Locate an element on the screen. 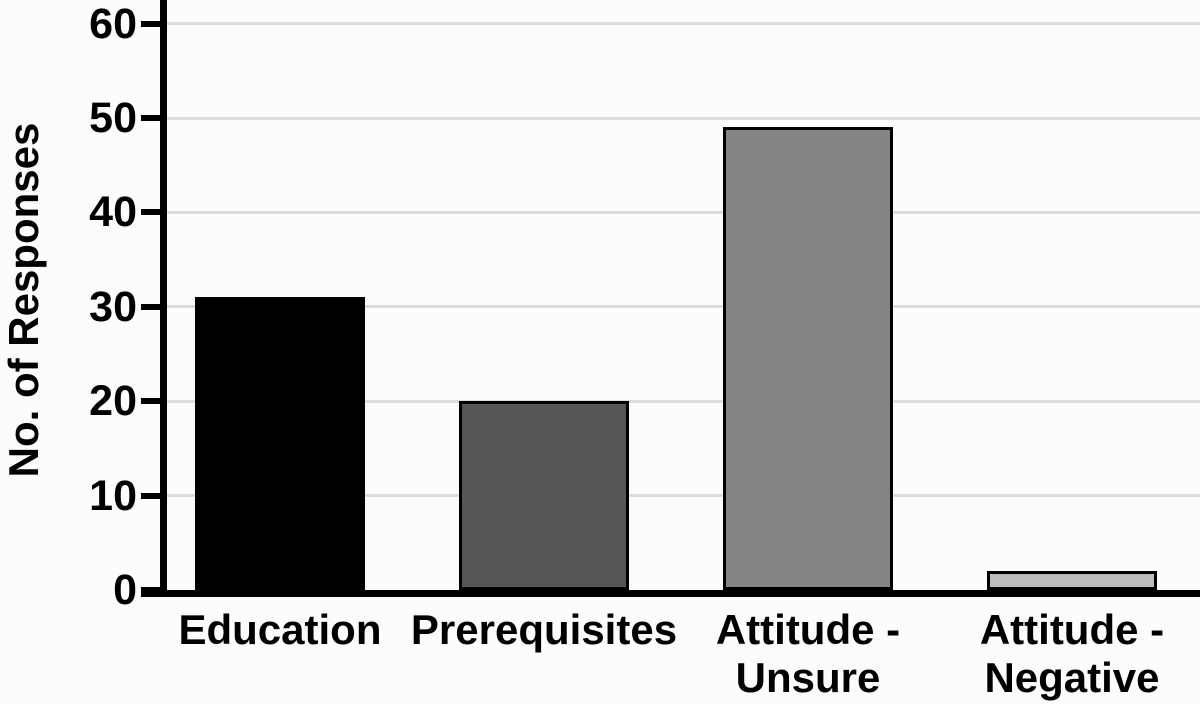  x-category-label-attitude-unsure: Attitude - Unsure is located at coordinates (808, 653).